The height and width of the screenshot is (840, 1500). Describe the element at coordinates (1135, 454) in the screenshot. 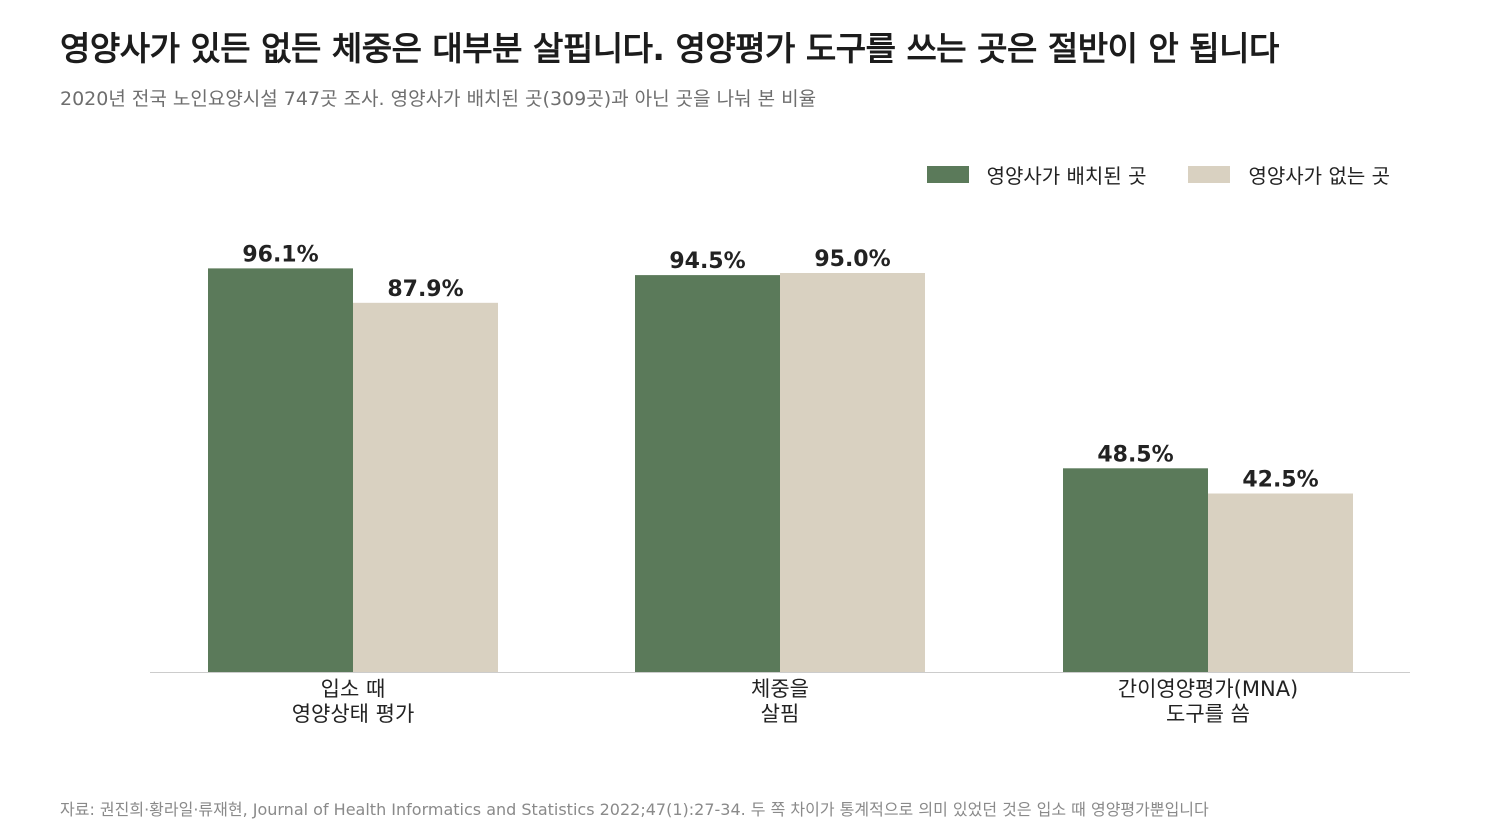

I see `data-label-with-2: 48.5%` at that location.